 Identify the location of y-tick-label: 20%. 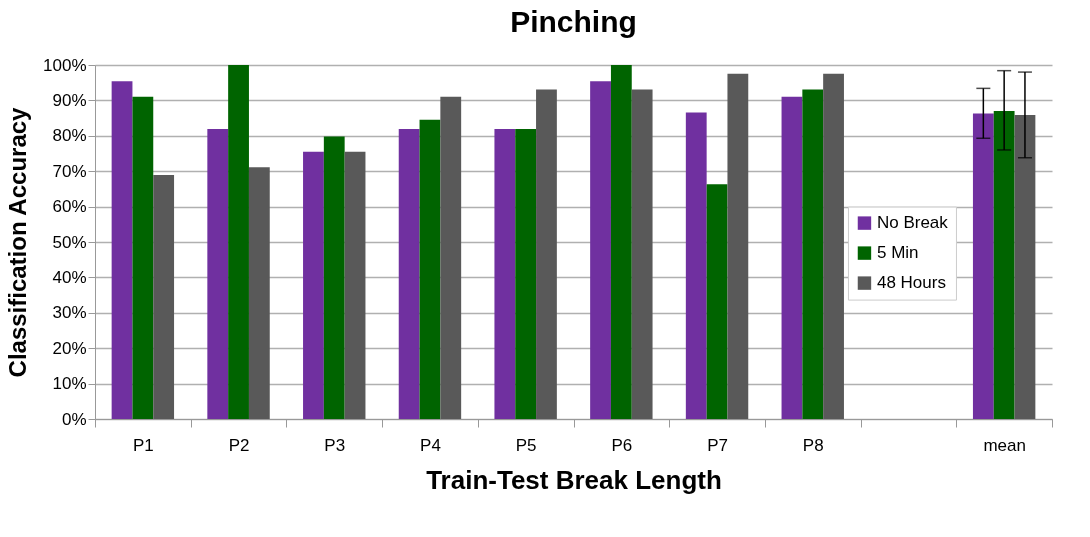
(69, 348).